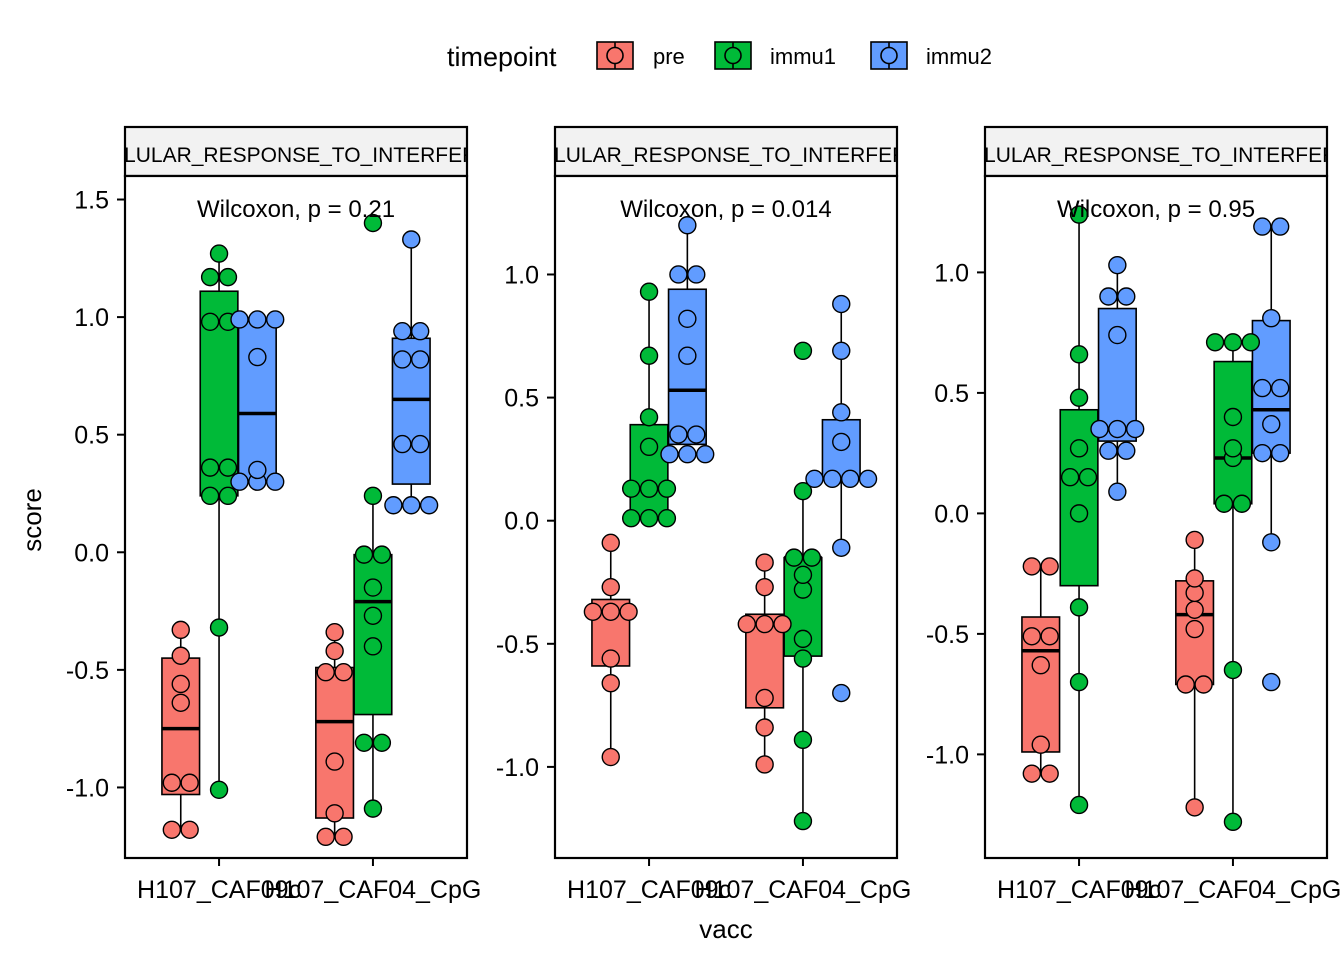 This screenshot has width=1344, height=960. Describe the element at coordinates (1156, 151) in the screenshot. I see `facet-strip: CELLULAR_RESPONSE_TO_INTERFERON` at that location.